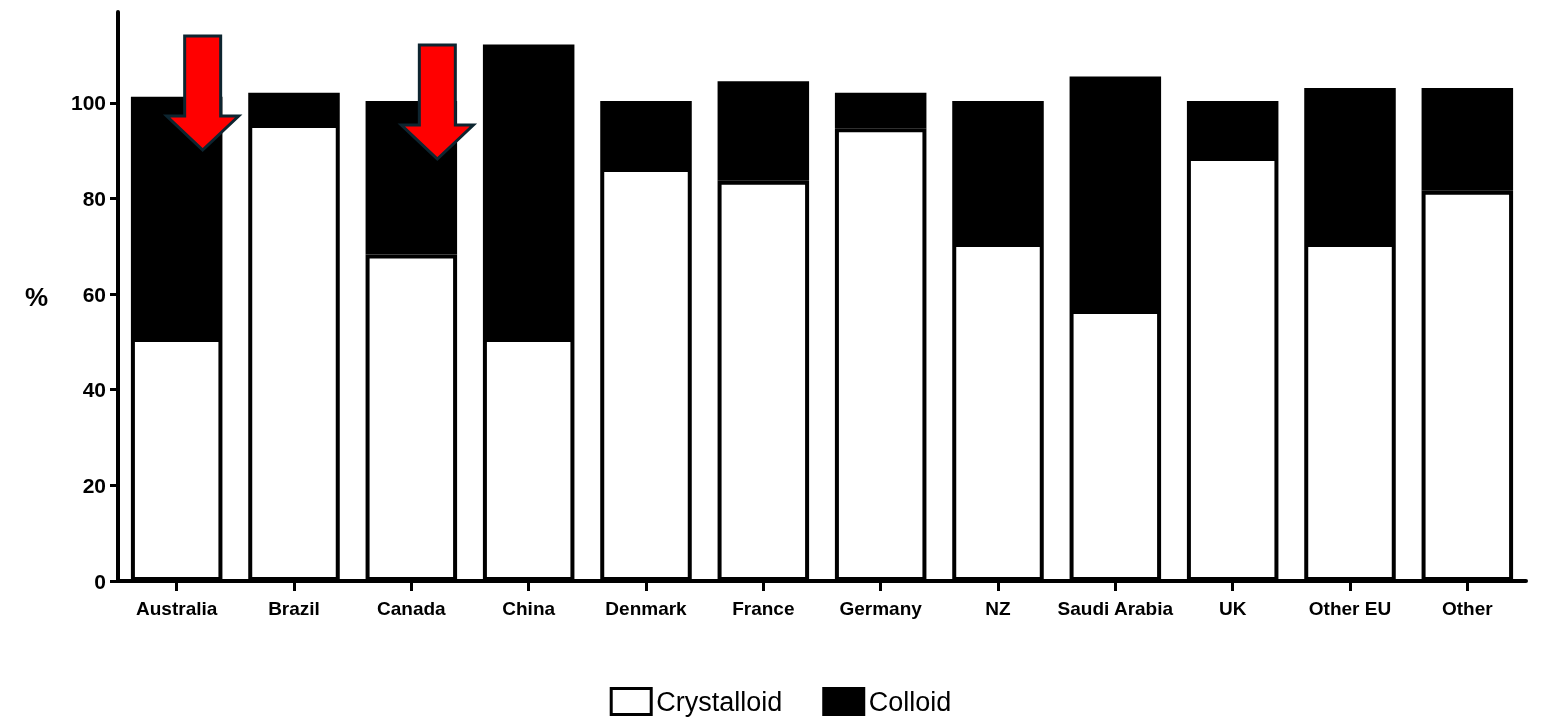 This screenshot has height=723, width=1561. I want to click on x-tick-label: Saudi Arabia, so click(1115, 608).